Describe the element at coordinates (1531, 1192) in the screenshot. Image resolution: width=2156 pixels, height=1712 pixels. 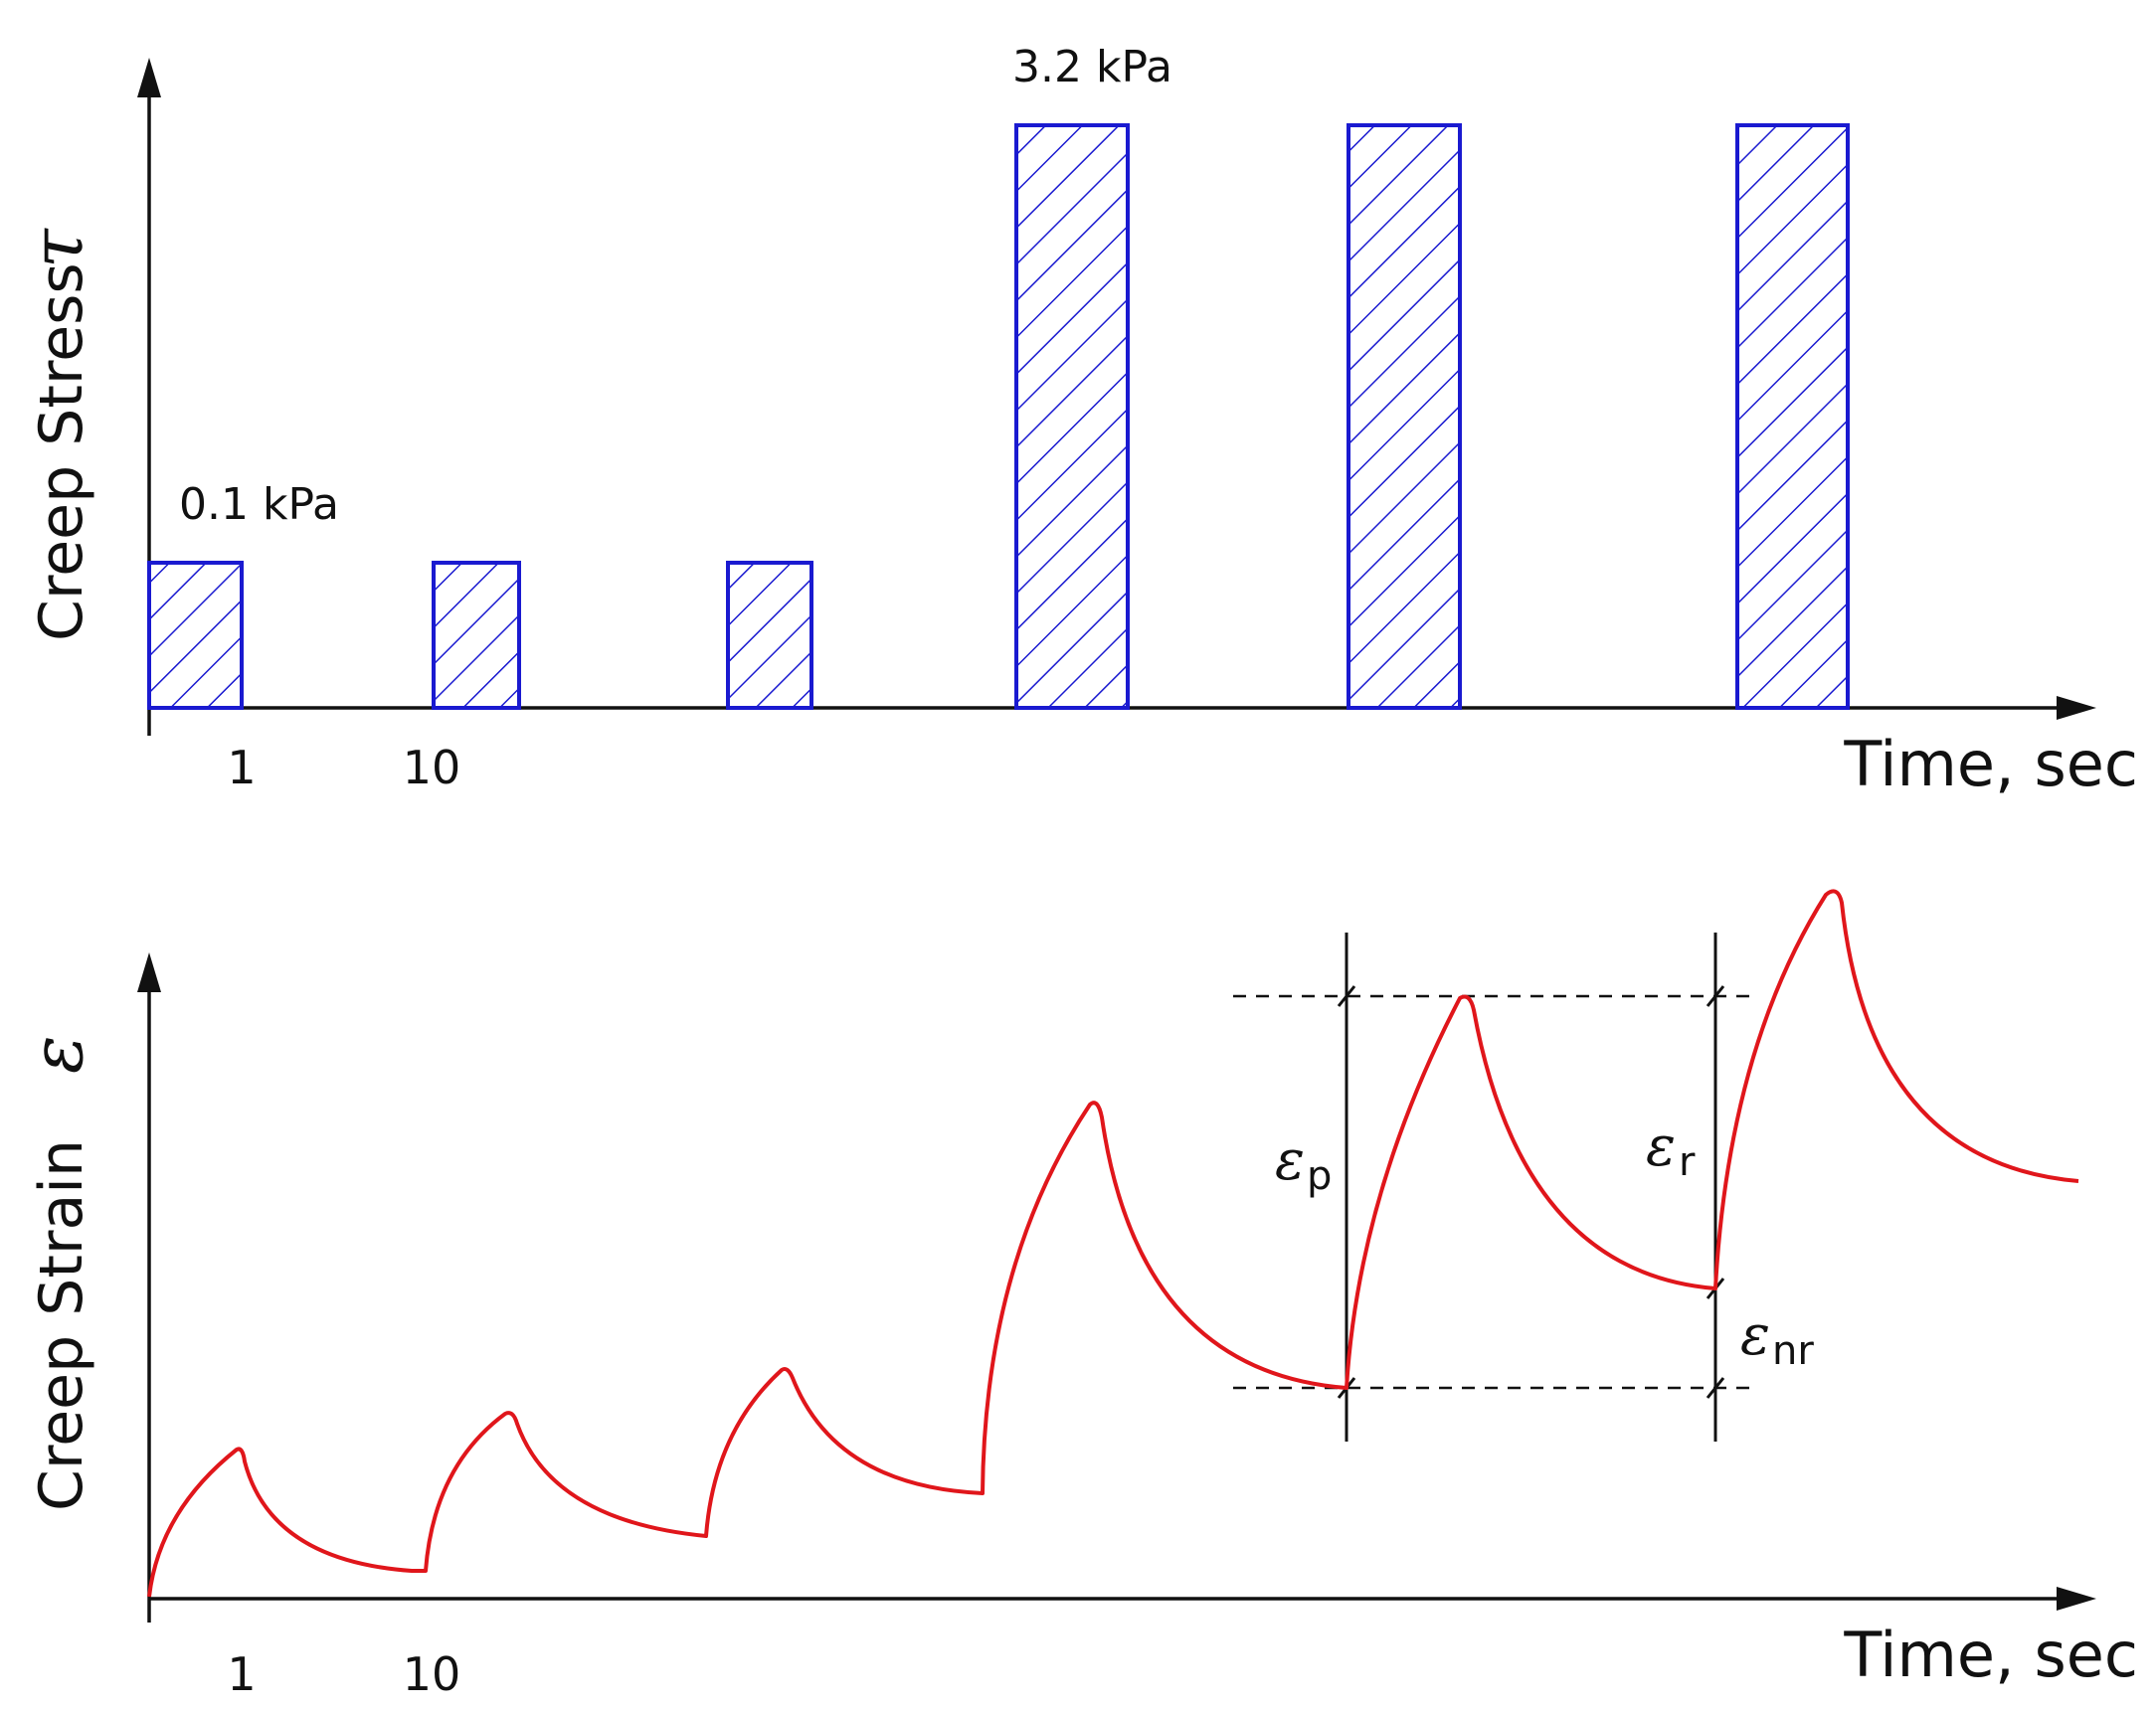
I see `measure-ticks` at that location.